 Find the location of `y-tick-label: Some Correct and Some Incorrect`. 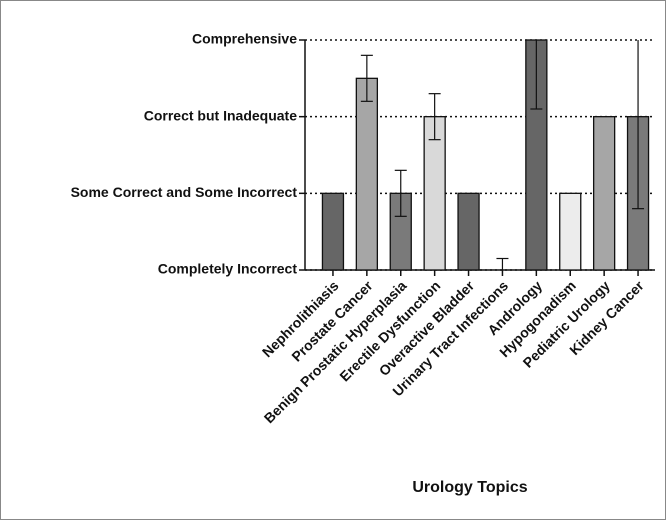

y-tick-label: Some Correct and Some Incorrect is located at coordinates (184, 192).